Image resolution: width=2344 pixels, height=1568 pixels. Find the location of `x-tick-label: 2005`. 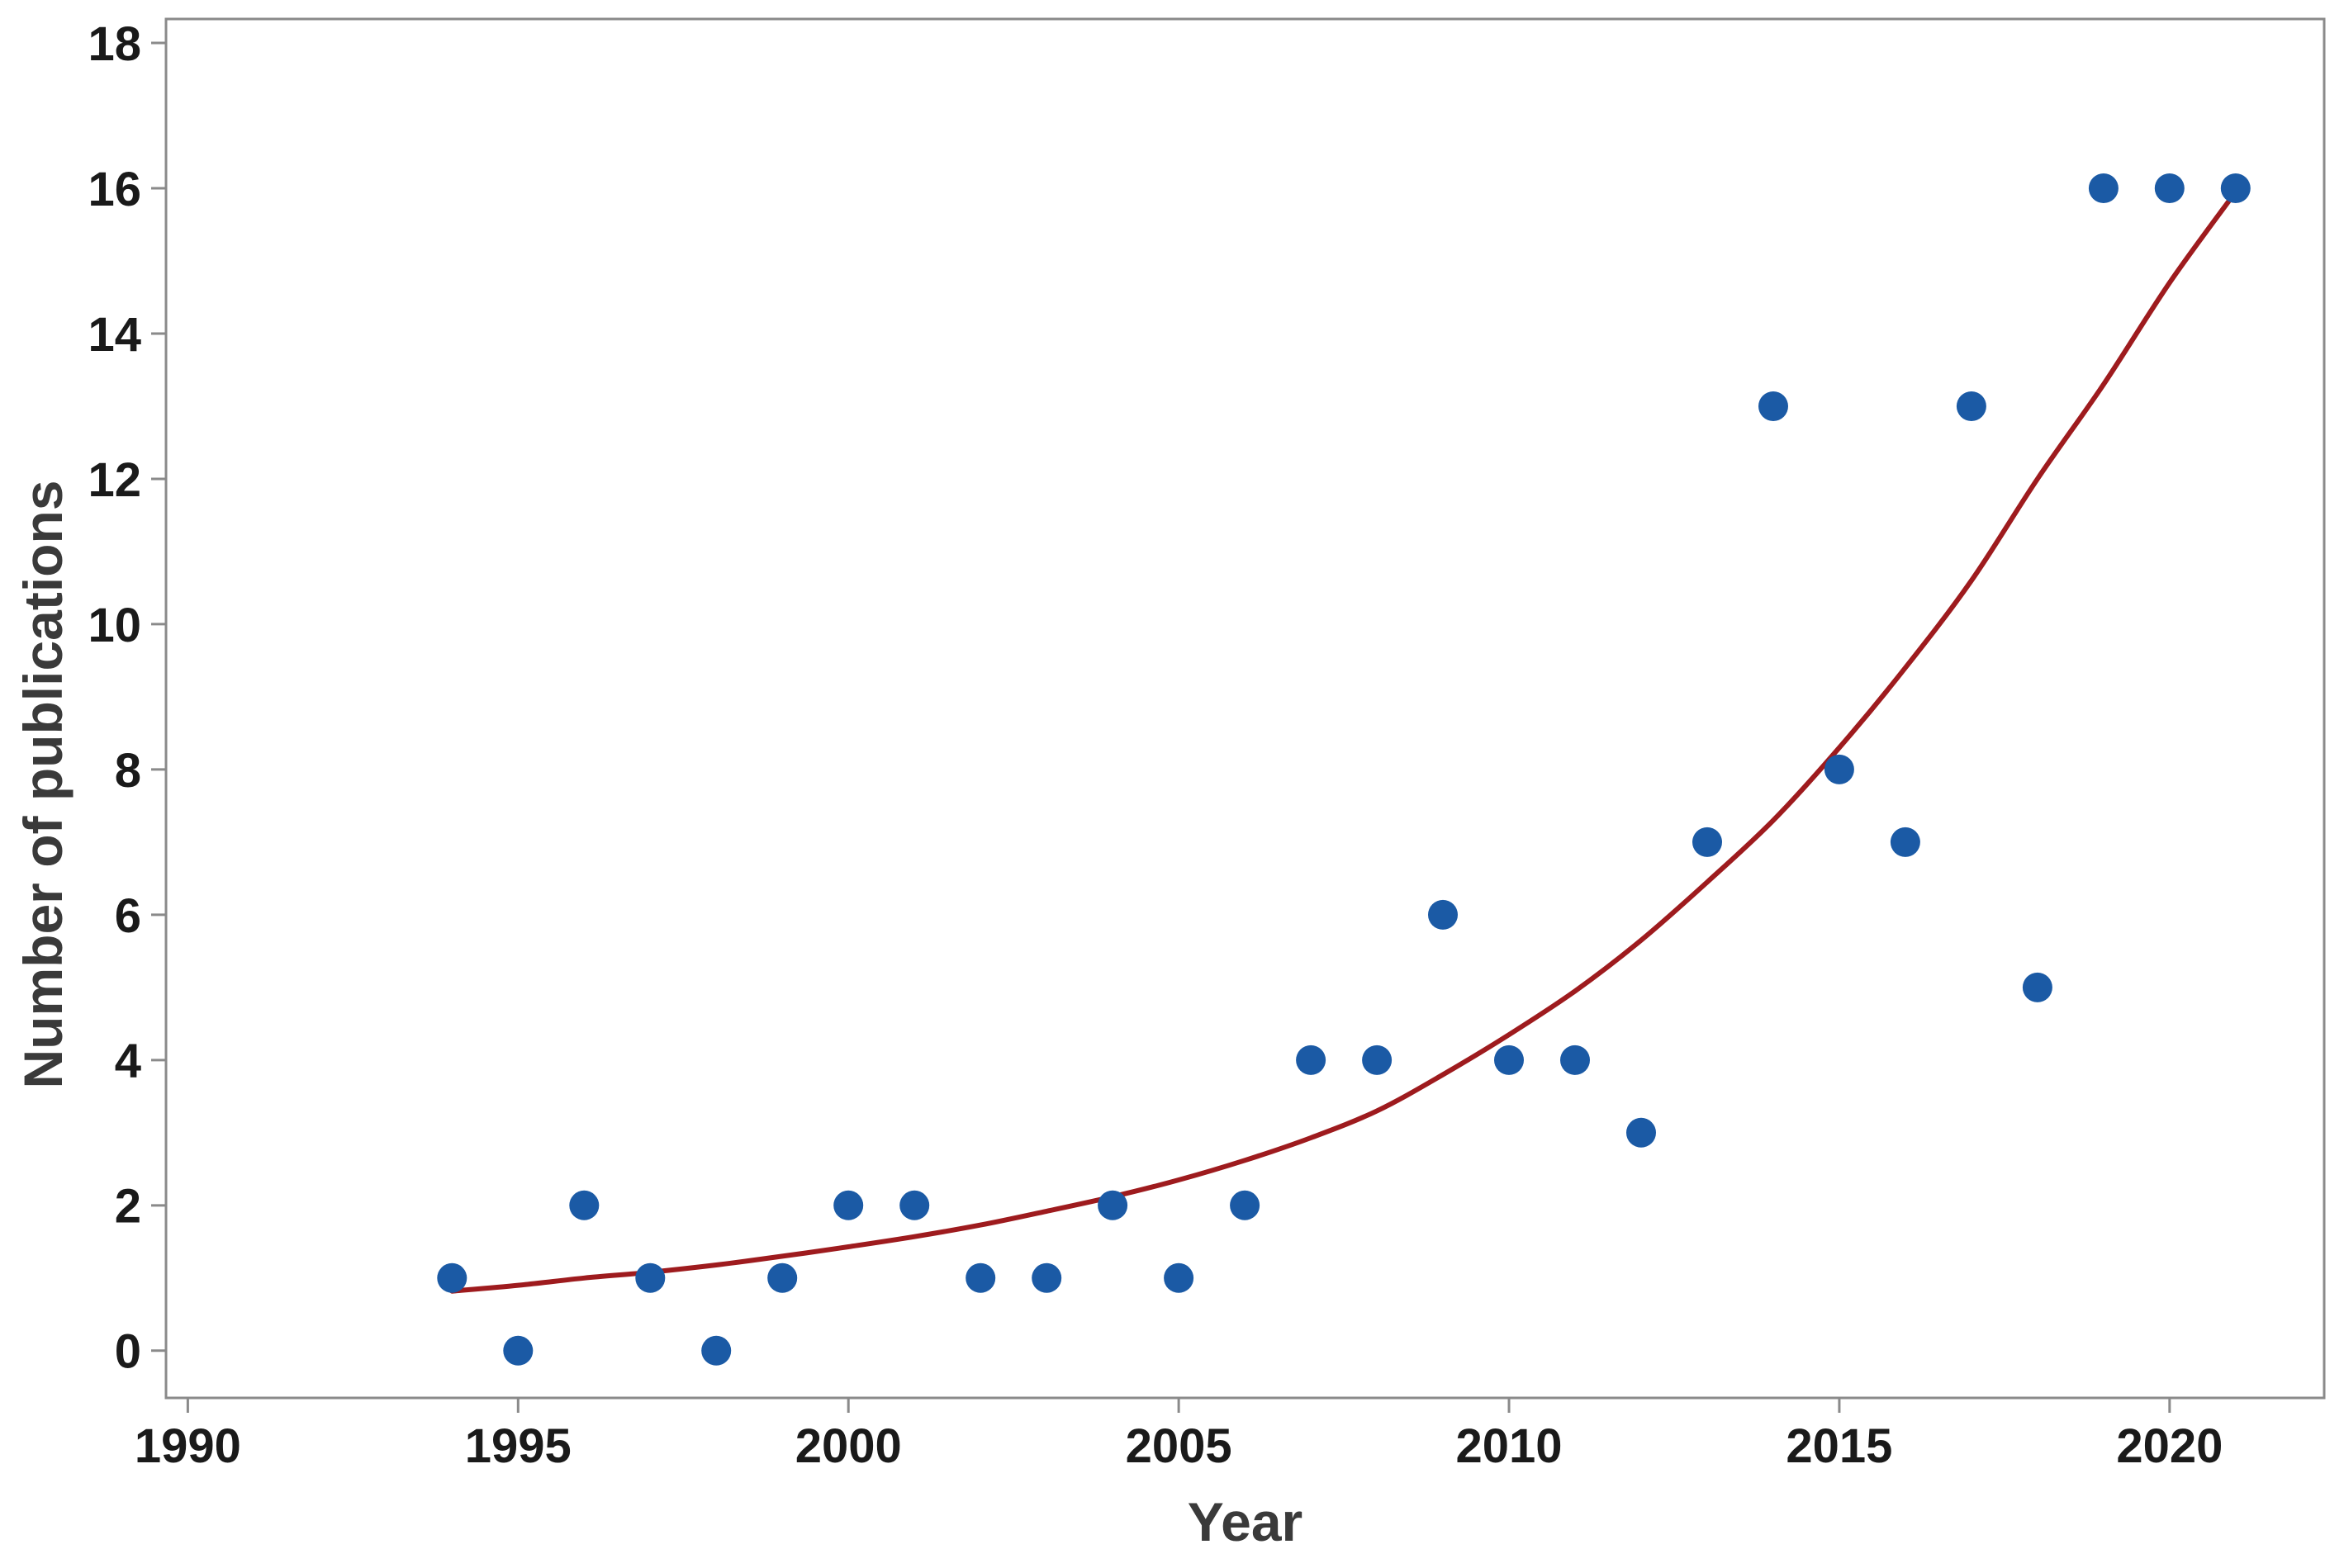

x-tick-label: 2005 is located at coordinates (1179, 1446).